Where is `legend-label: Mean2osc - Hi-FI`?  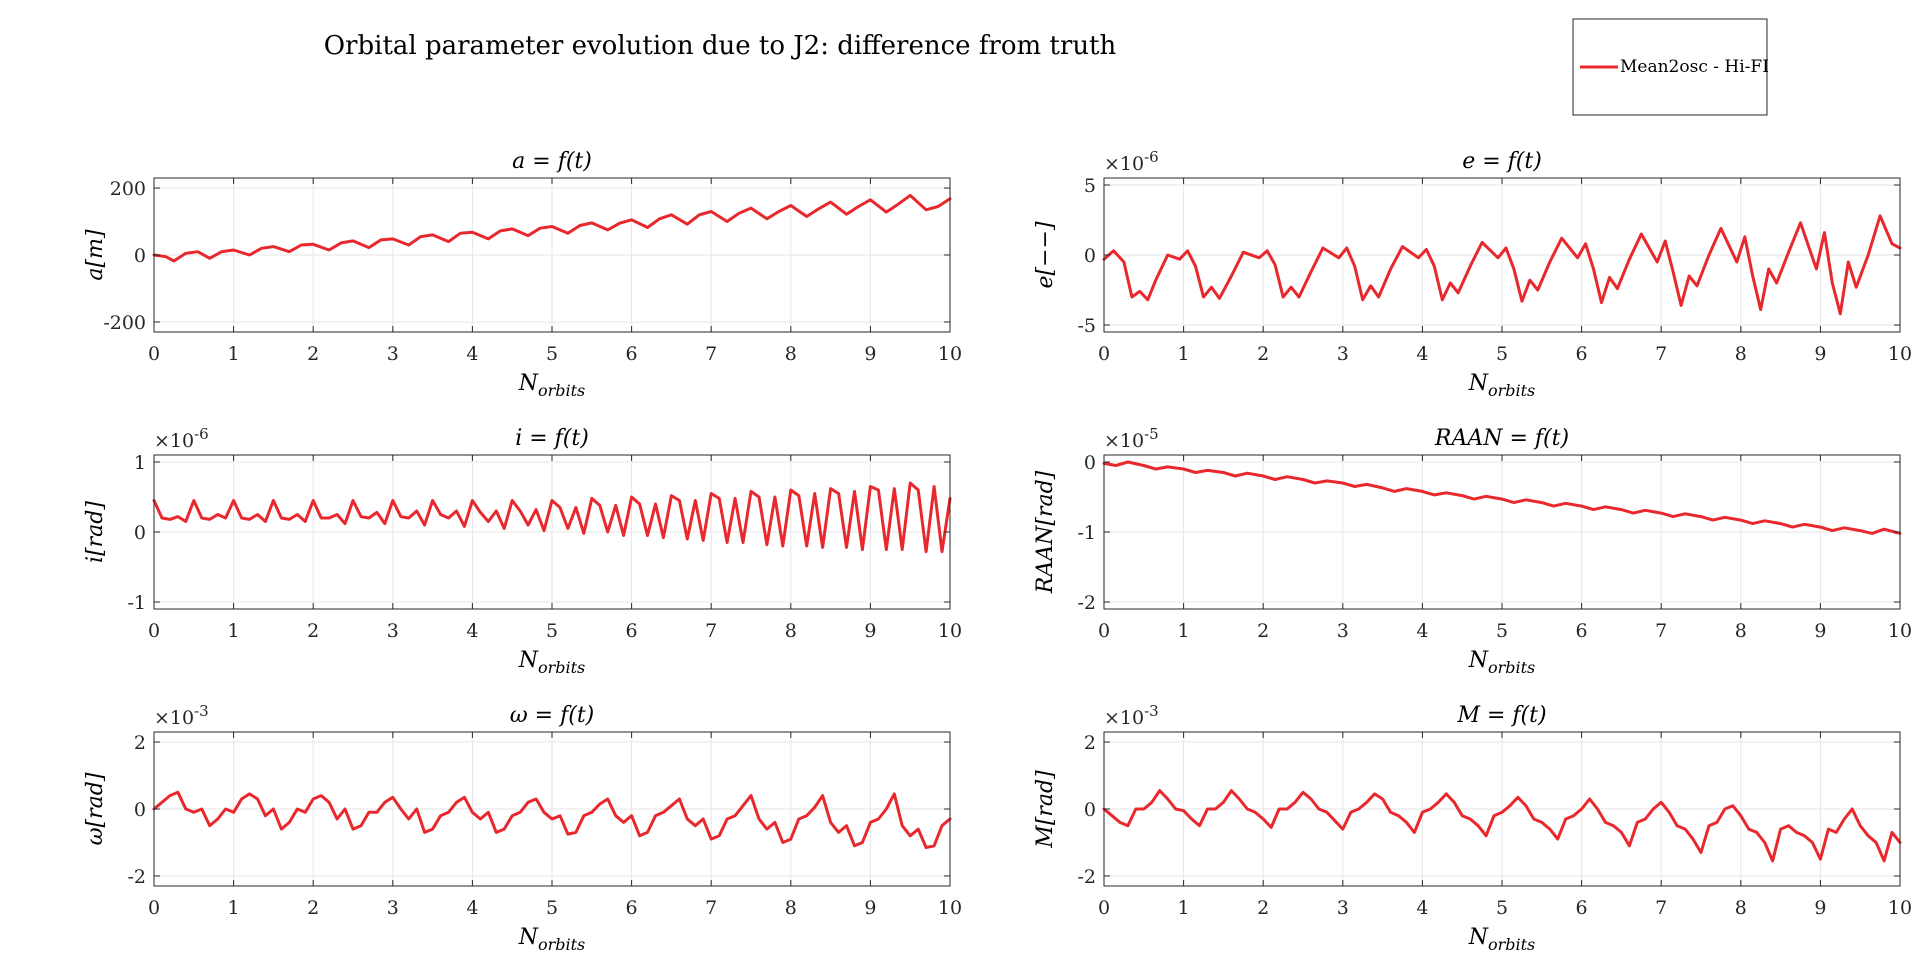 legend-label: Mean2osc - Hi-FI is located at coordinates (1694, 67).